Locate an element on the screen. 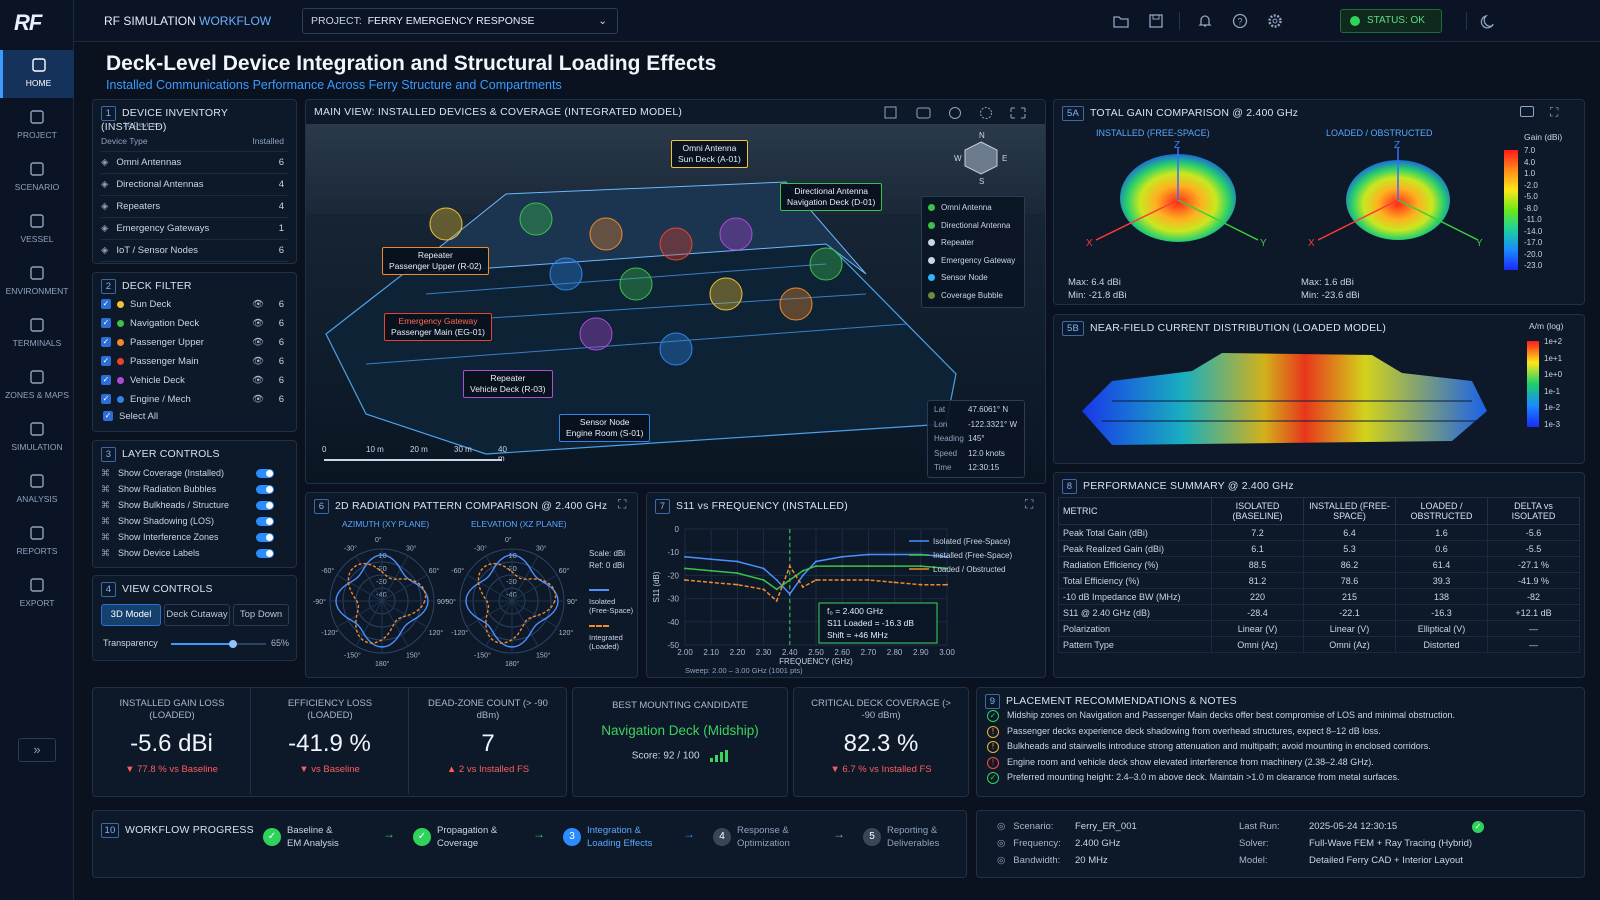 The width and height of the screenshot is (1600, 900). bell-icon is located at coordinates (1205, 21).